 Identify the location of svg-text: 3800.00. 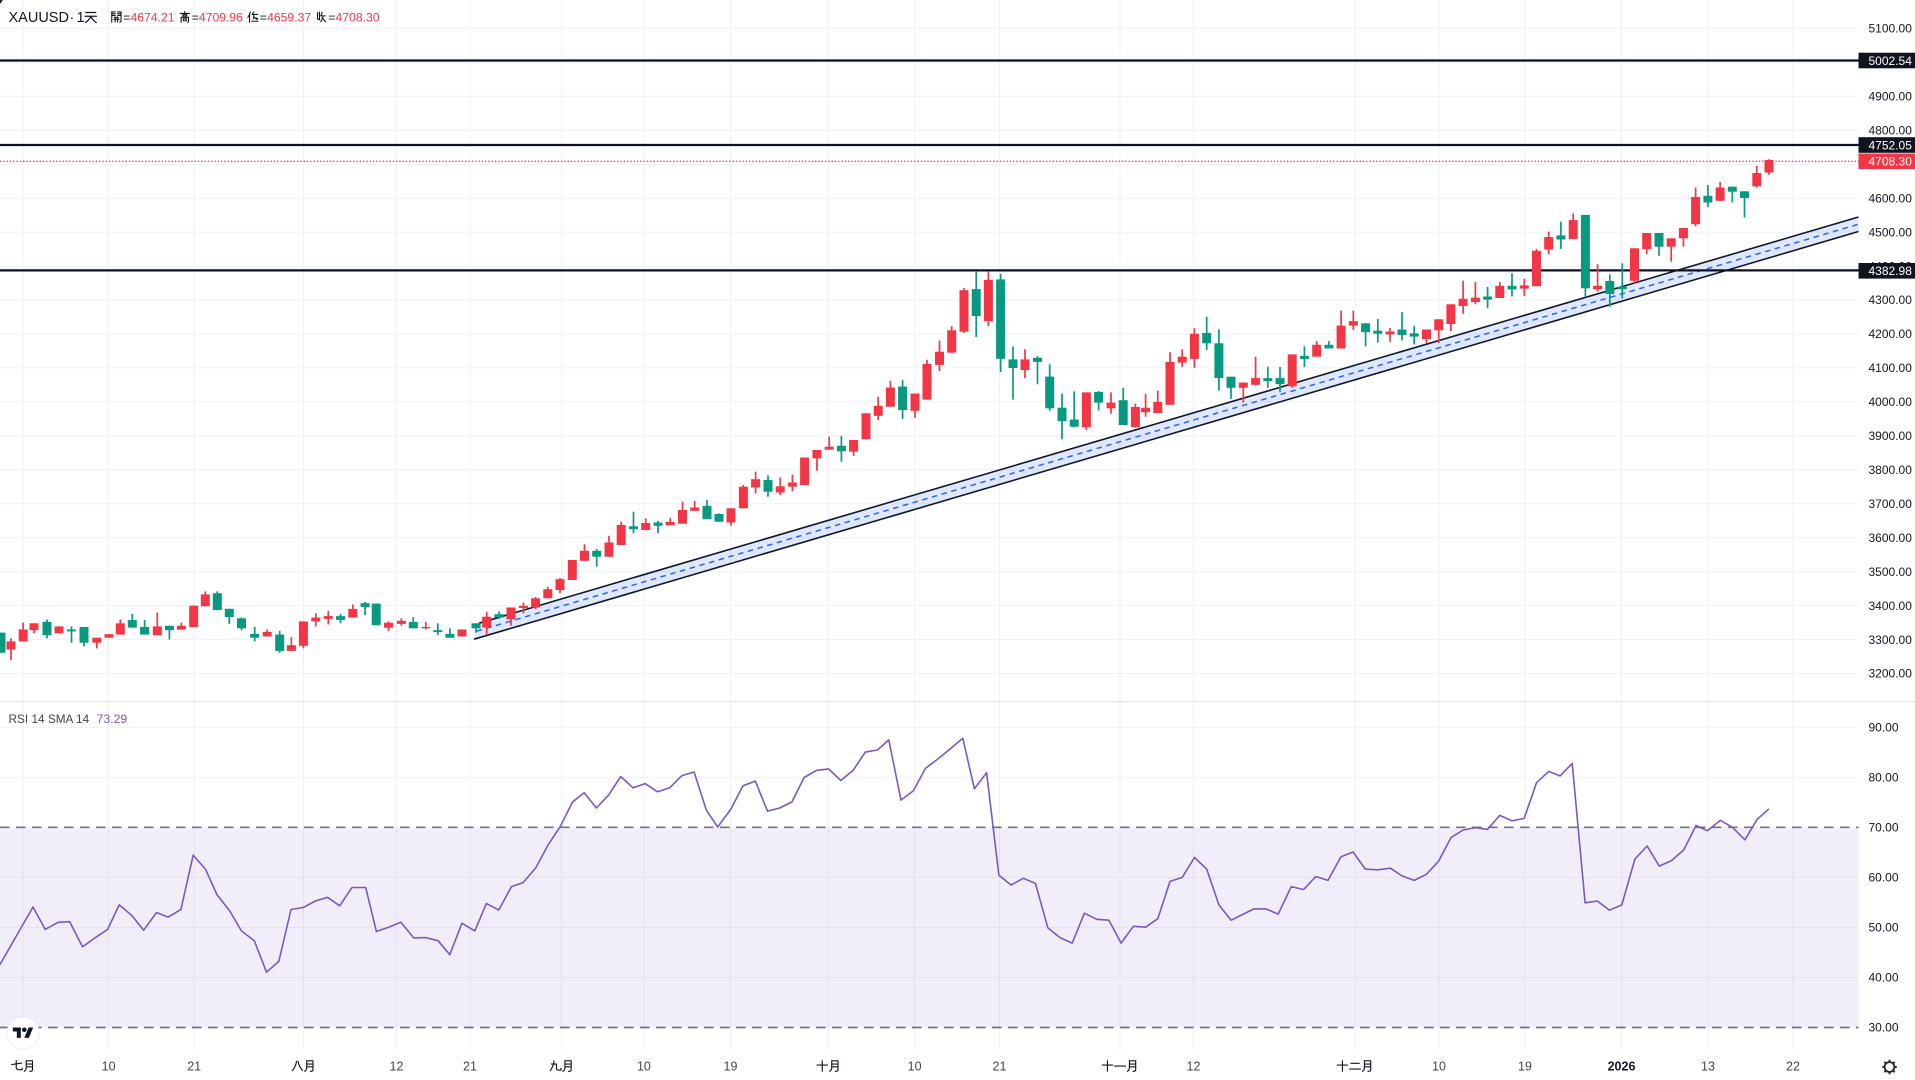
(1891, 470).